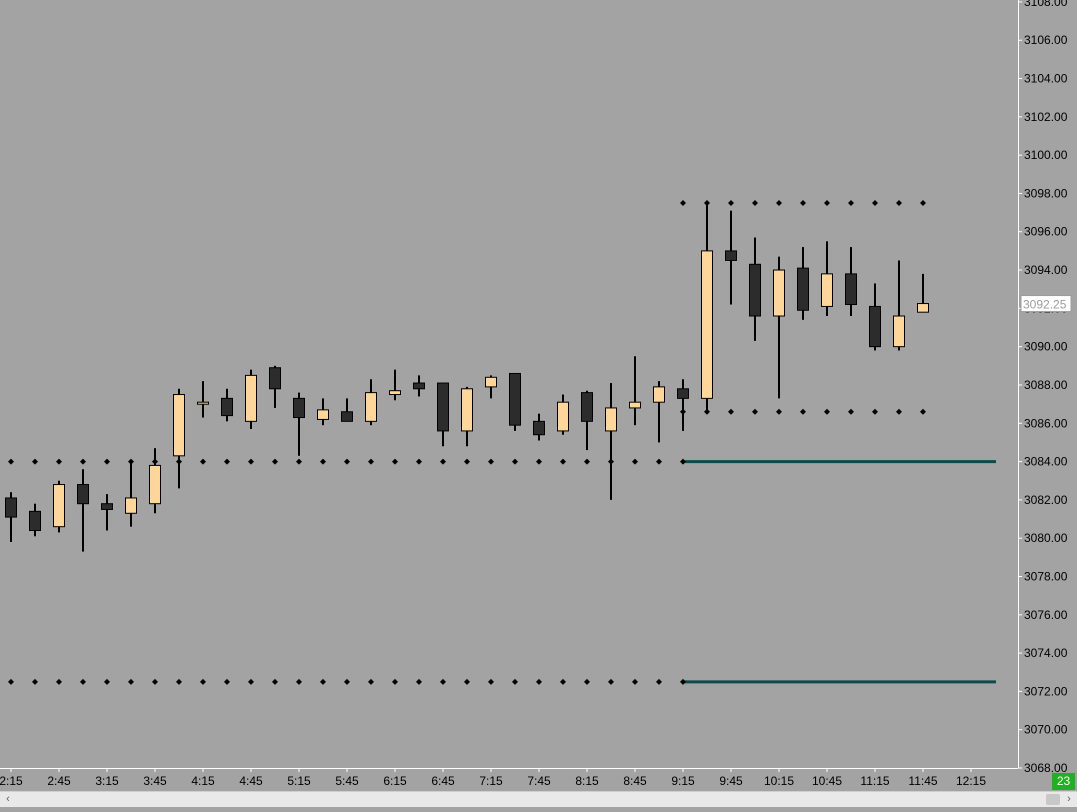 The width and height of the screenshot is (1077, 812). What do you see at coordinates (922, 781) in the screenshot?
I see `x-tick-label: 11:45` at bounding box center [922, 781].